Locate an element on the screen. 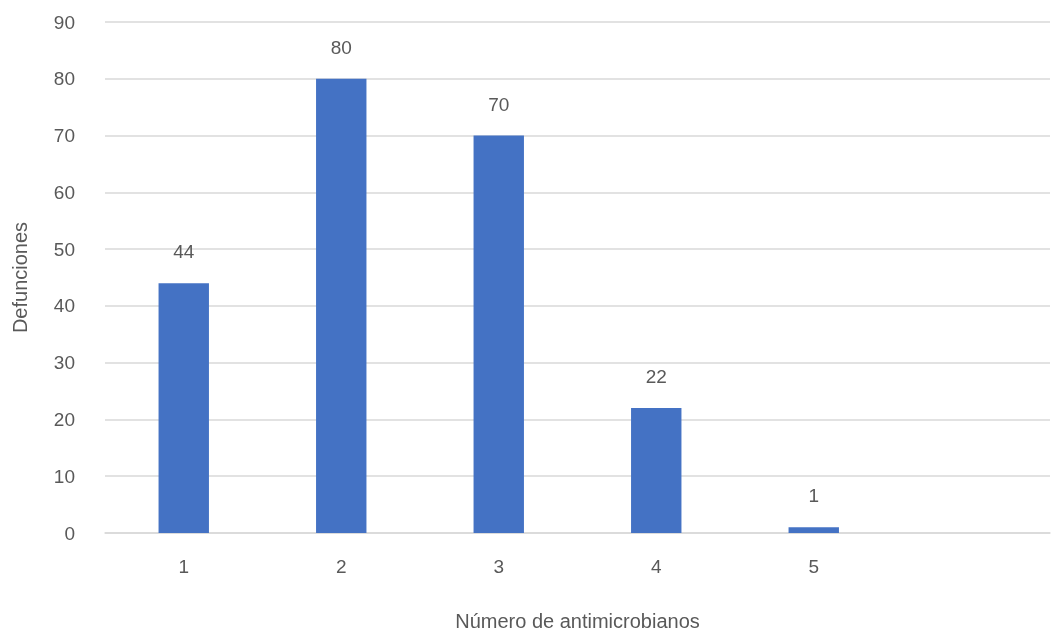  y-tick-label: 60 is located at coordinates (64, 192).